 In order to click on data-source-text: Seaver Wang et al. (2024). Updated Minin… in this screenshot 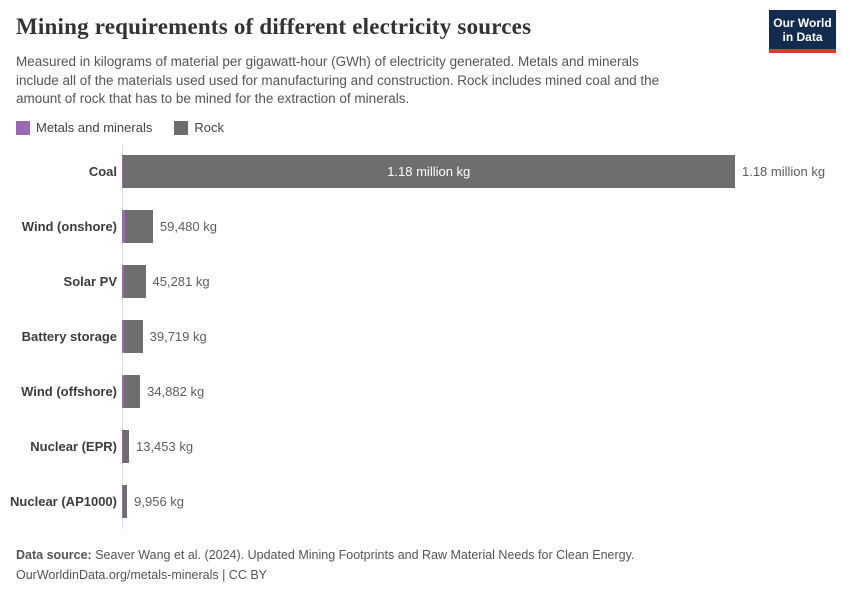, I will do `click(365, 555)`.